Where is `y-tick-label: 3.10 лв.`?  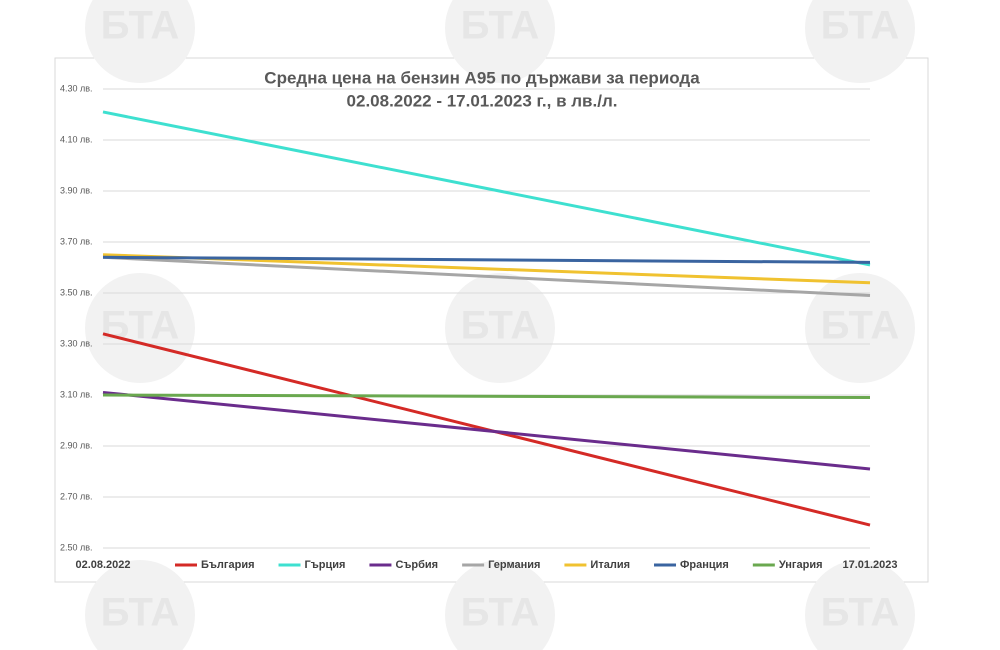 y-tick-label: 3.10 лв. is located at coordinates (76, 394).